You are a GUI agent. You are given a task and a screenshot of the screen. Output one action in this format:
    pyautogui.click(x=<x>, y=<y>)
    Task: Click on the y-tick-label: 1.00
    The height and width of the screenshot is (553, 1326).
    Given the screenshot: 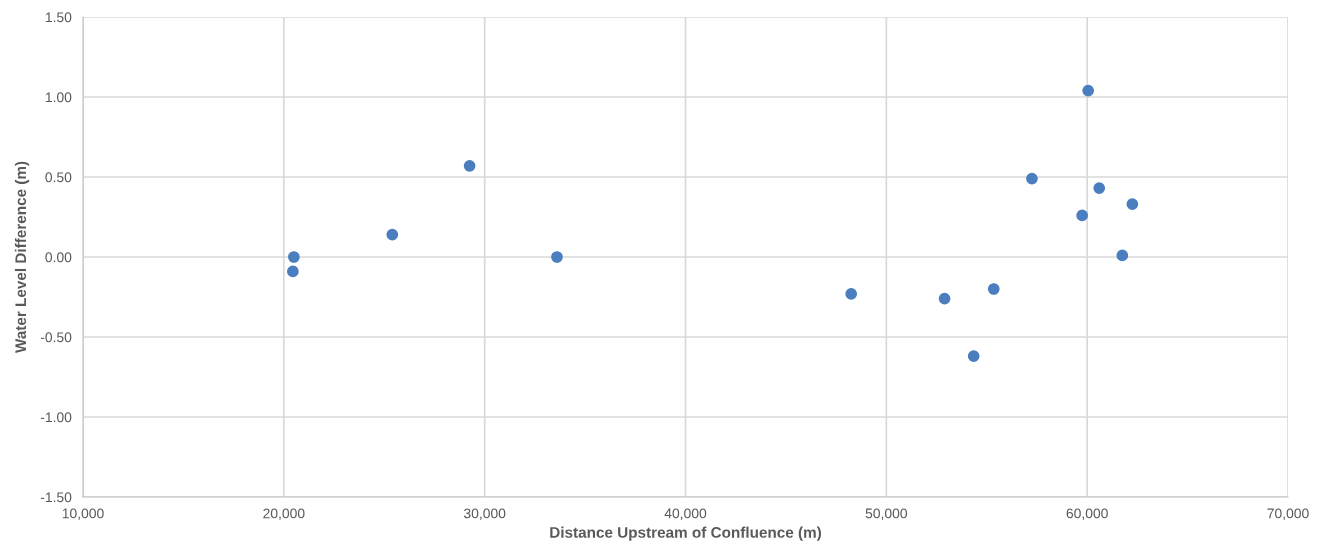 What is the action you would take?
    pyautogui.click(x=58, y=97)
    